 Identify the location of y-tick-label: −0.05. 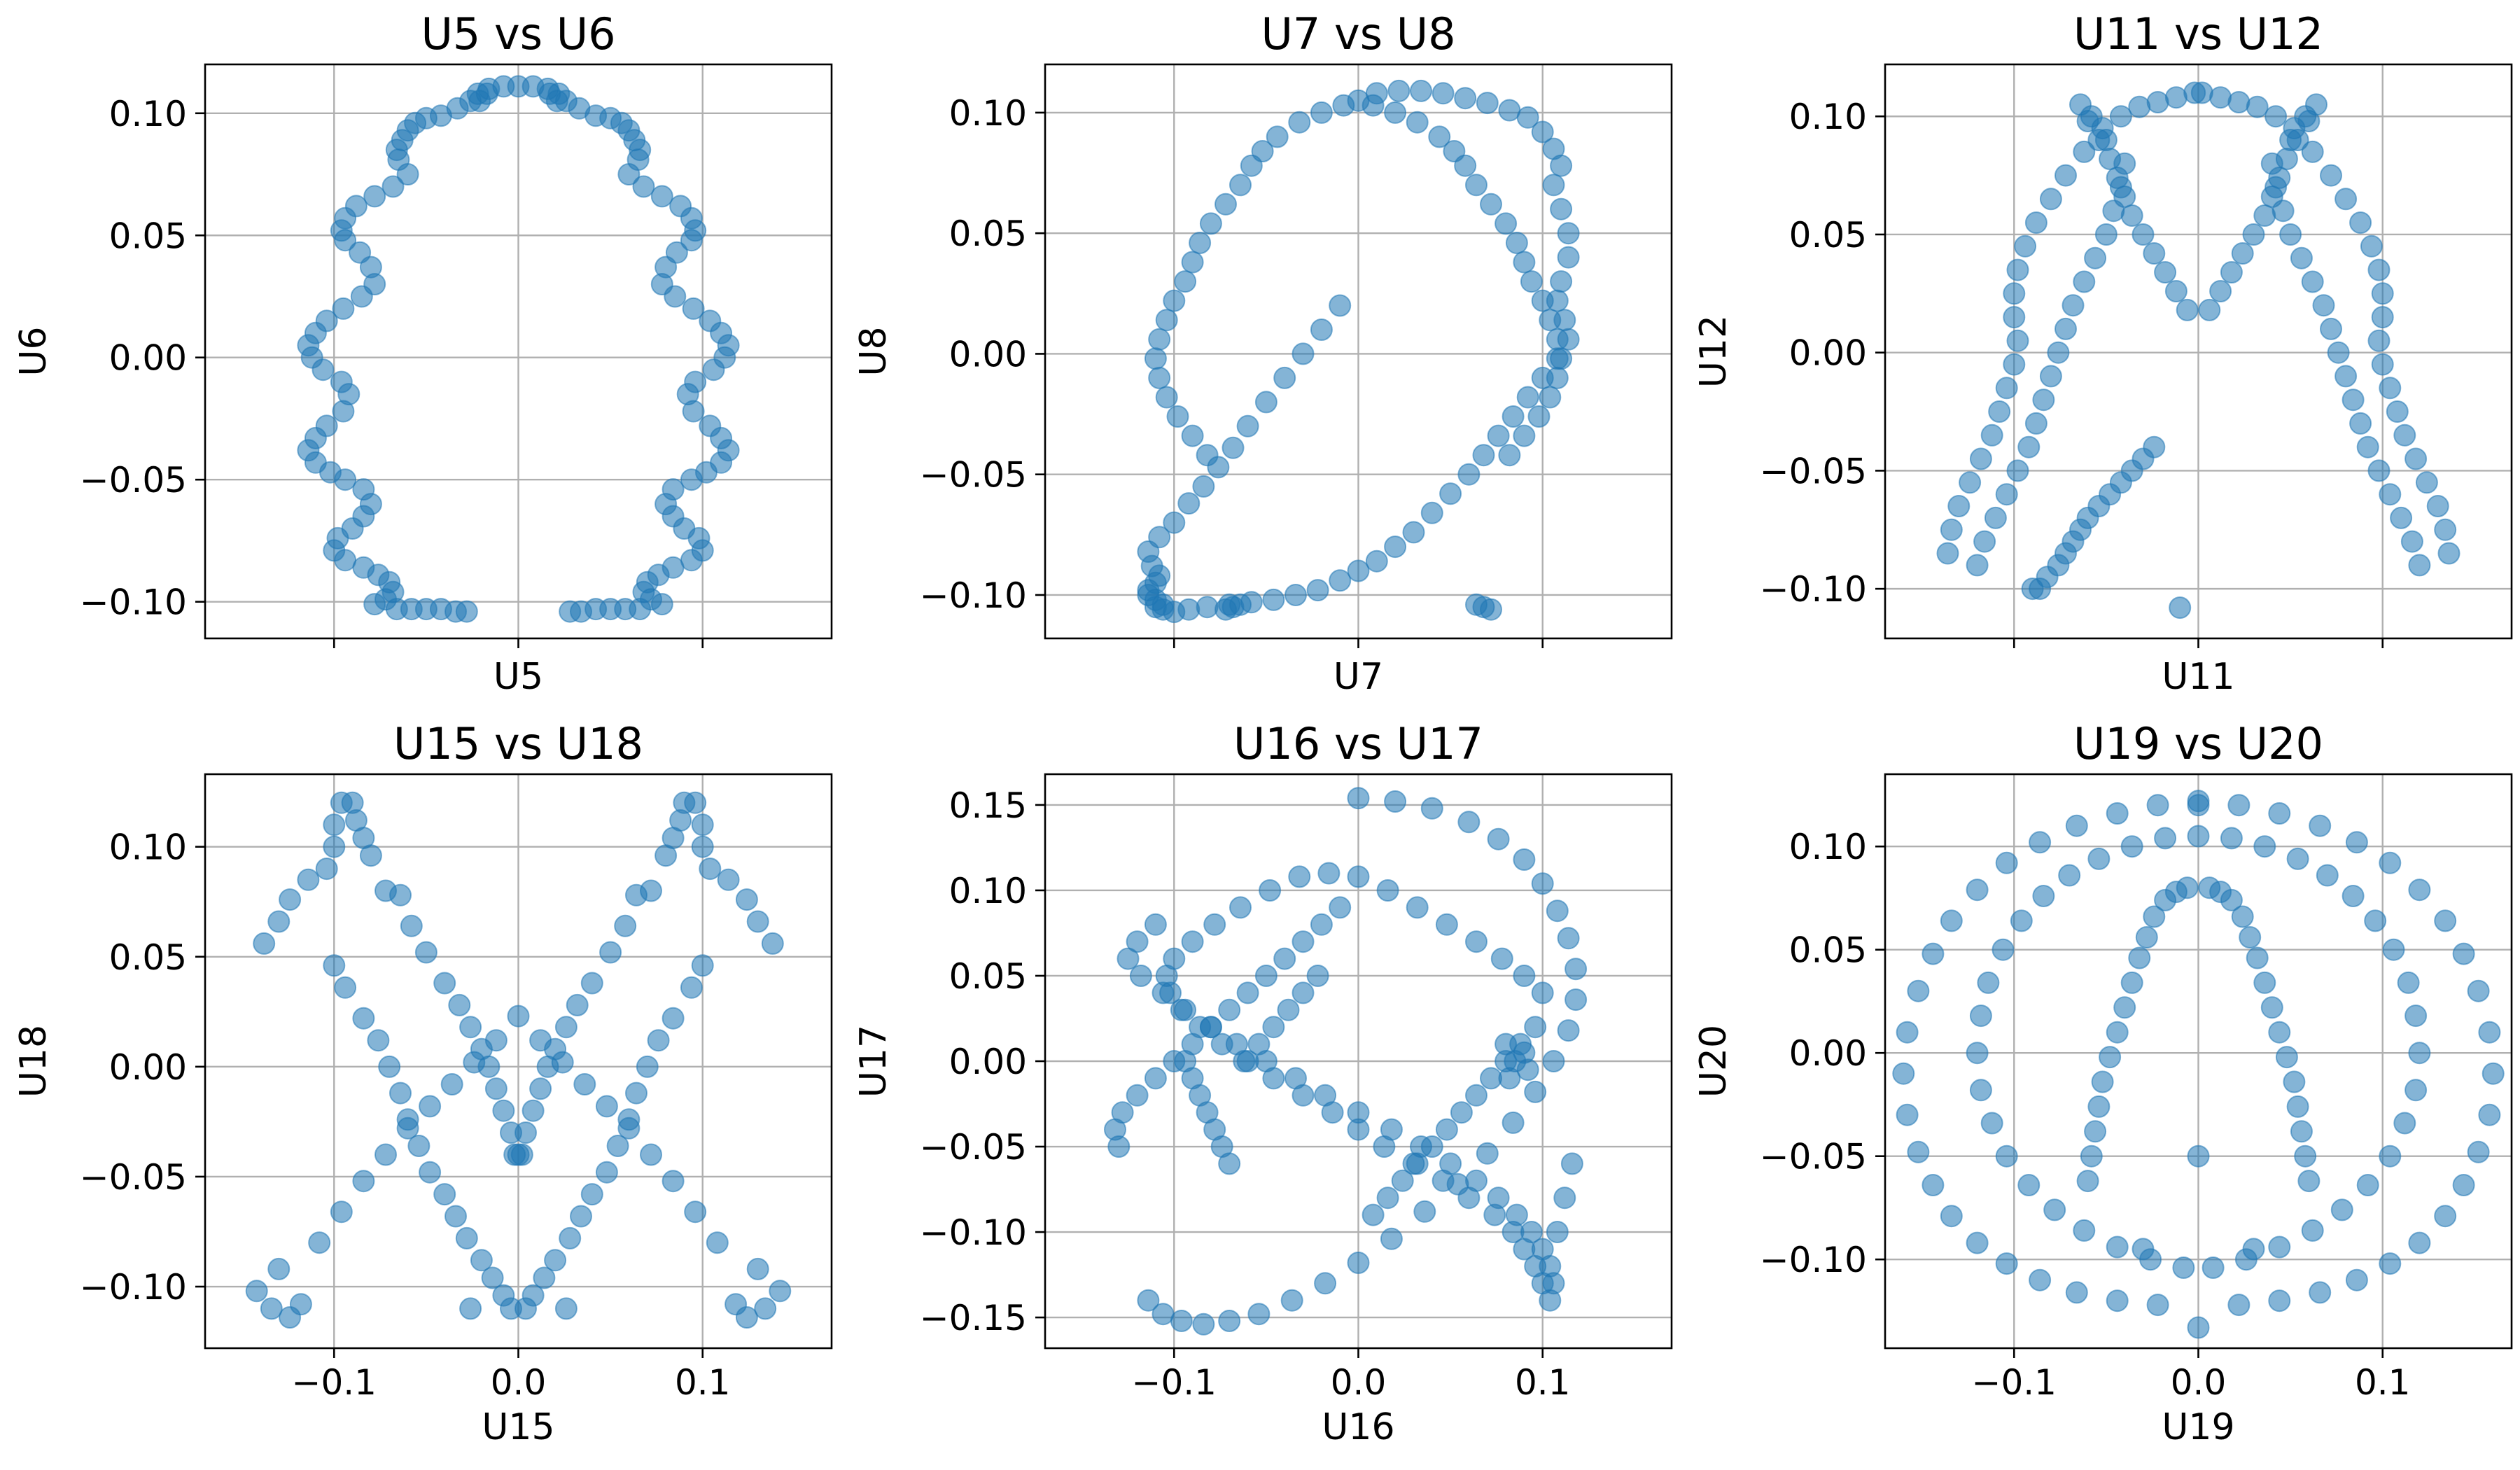
(973, 475).